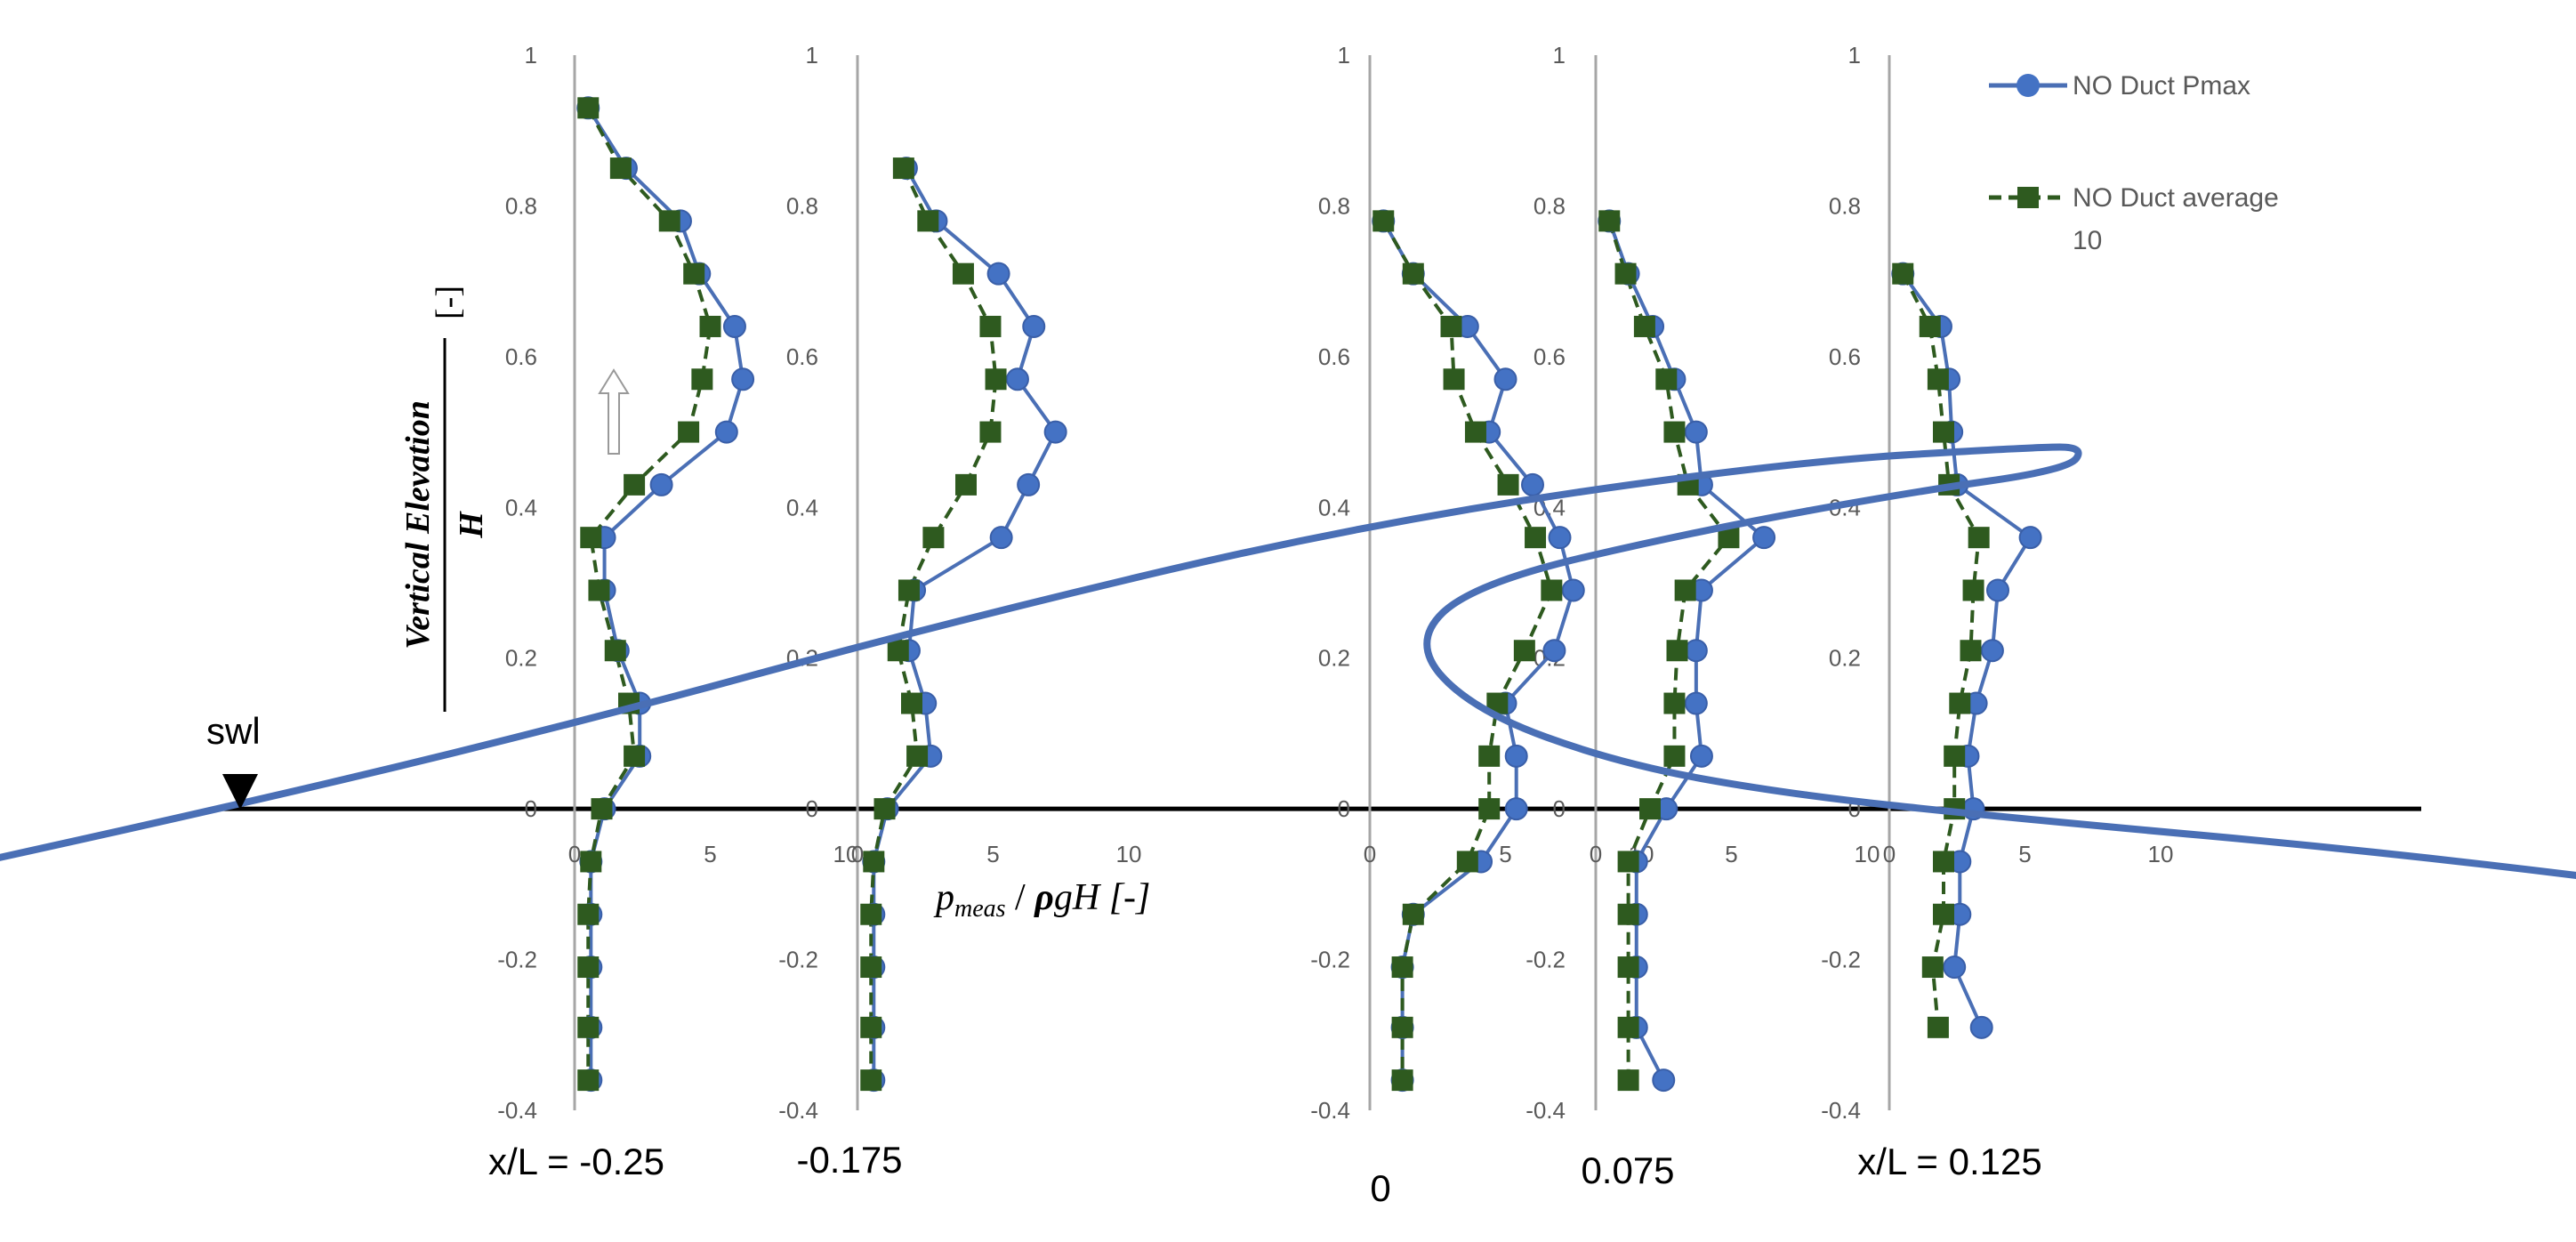  Describe the element at coordinates (1043, 898) in the screenshot. I see `x-axis-label-rho: ρ` at that location.